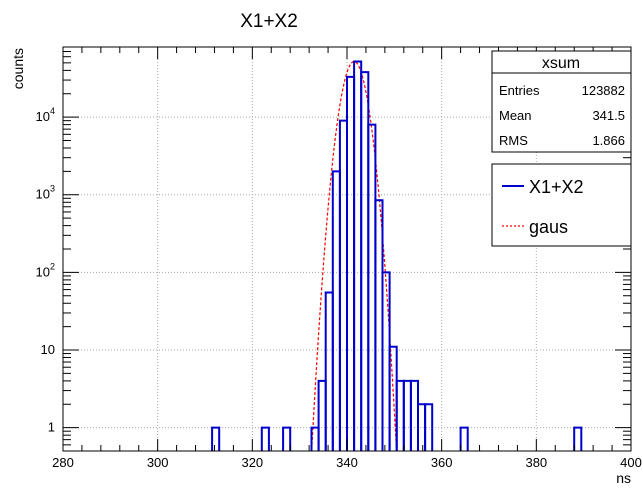 This screenshot has width=642, height=488. Describe the element at coordinates (18, 68) in the screenshot. I see `y-axis-label: counts` at that location.